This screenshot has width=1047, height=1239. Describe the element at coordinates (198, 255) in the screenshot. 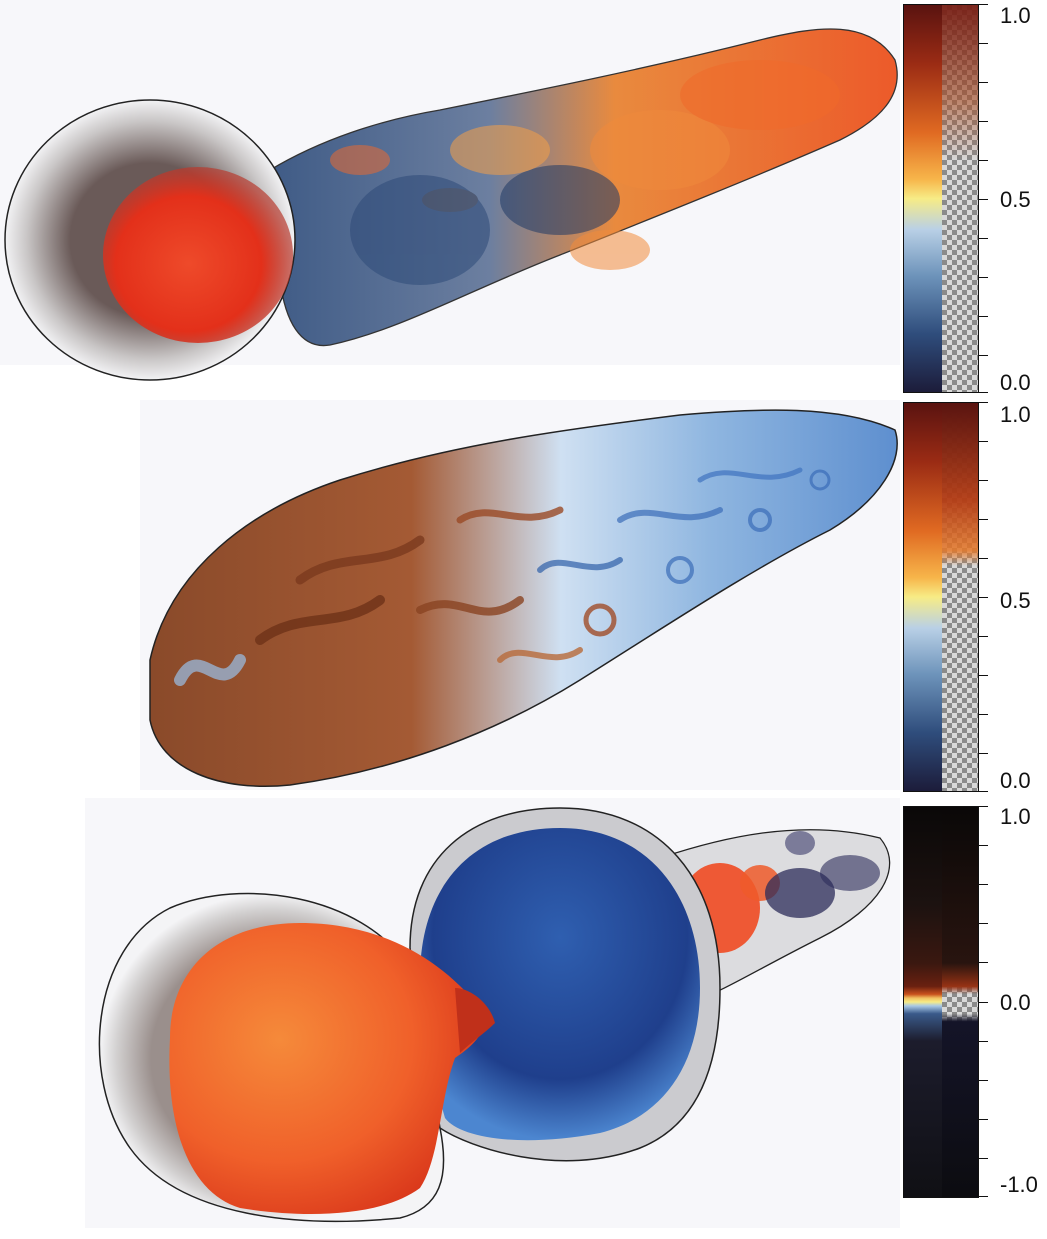

I see `dense-core` at that location.